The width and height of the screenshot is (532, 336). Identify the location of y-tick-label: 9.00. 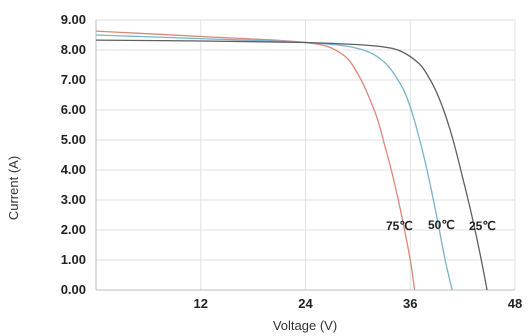
(73, 19).